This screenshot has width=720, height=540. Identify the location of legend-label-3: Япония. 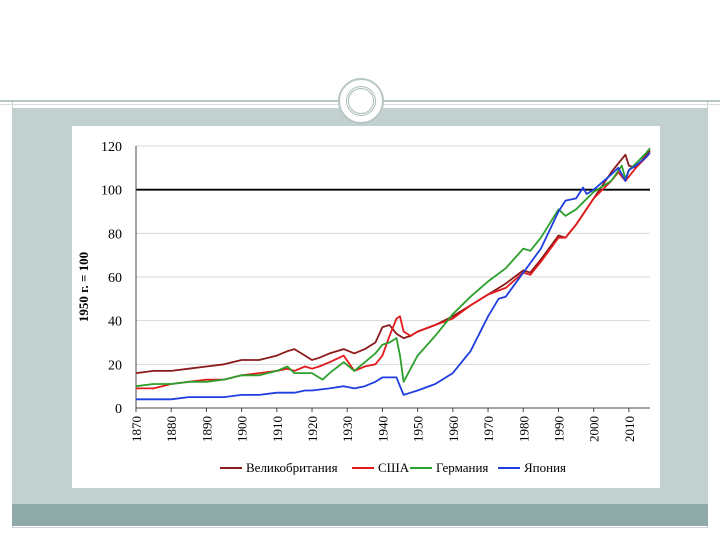
(545, 467).